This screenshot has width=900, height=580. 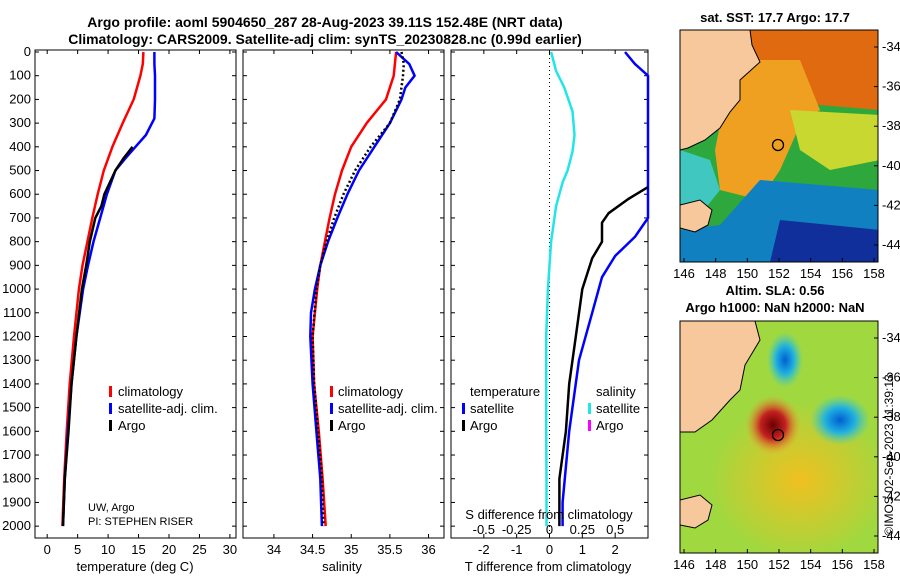 What do you see at coordinates (342, 566) in the screenshot?
I see `salinity-xlabel: salinity` at bounding box center [342, 566].